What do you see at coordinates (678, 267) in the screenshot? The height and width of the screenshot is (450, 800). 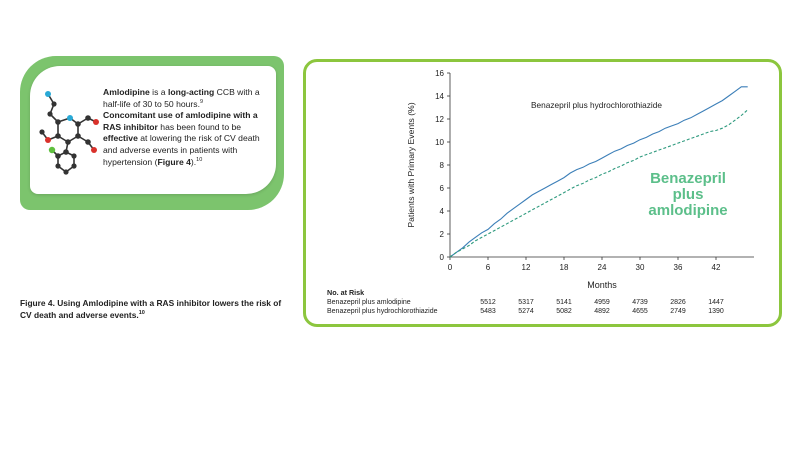 I see `x-tick-label: 36` at bounding box center [678, 267].